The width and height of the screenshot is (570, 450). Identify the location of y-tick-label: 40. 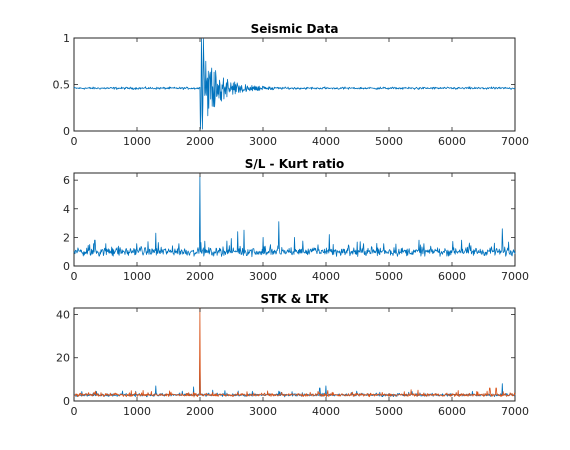
(63, 314).